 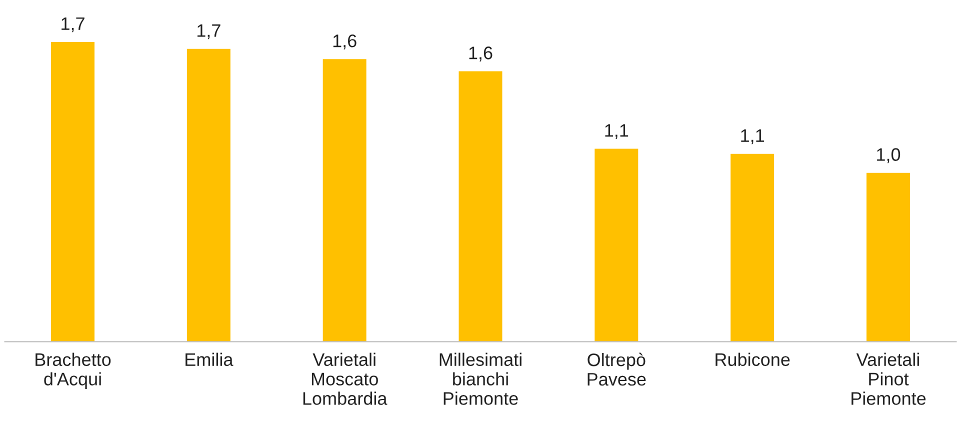 What do you see at coordinates (345, 378) in the screenshot?
I see `x-tick-label: Varietali Moscato Lombardia` at bounding box center [345, 378].